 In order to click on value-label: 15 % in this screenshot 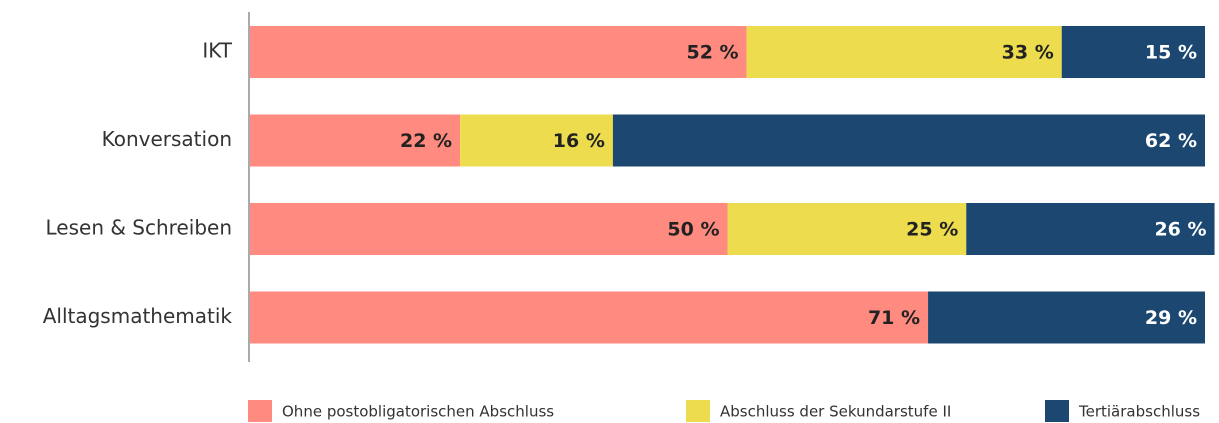, I will do `click(1171, 53)`.